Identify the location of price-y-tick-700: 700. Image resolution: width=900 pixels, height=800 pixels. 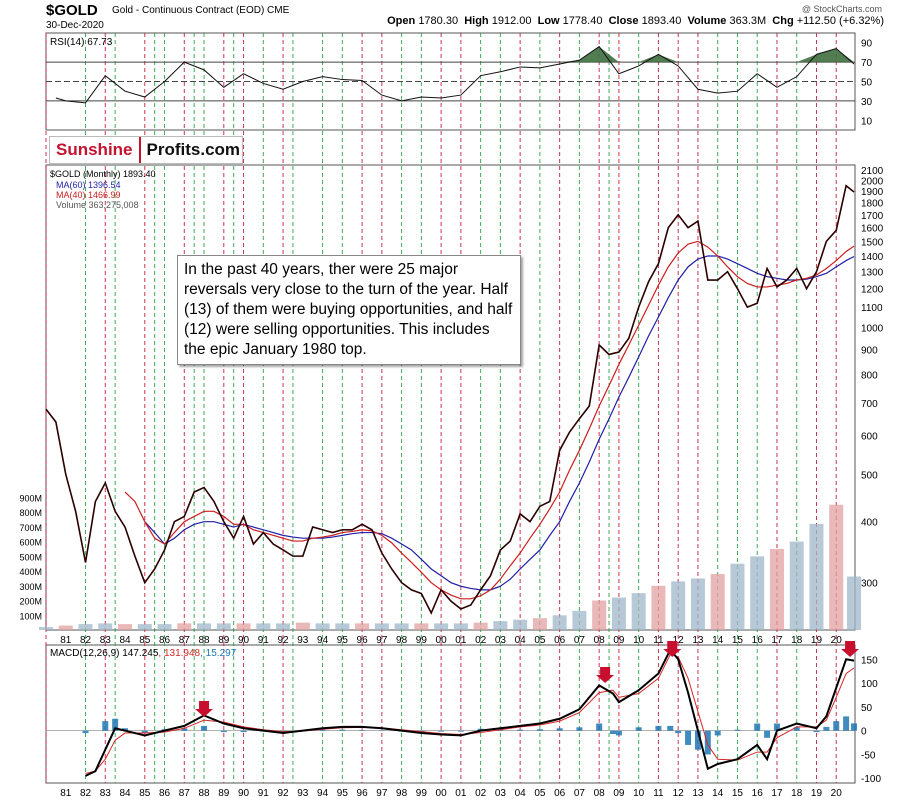
(869, 404).